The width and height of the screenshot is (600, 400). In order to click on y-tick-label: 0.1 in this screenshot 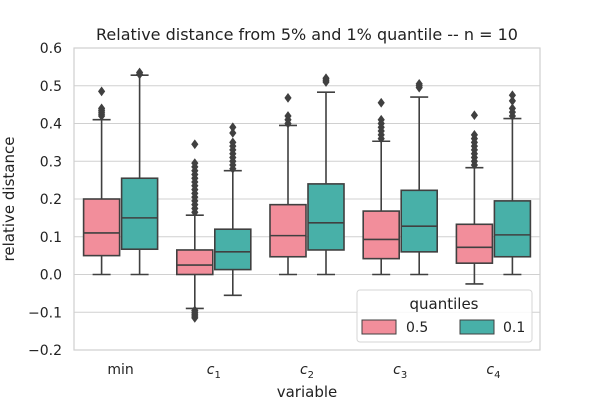, I will do `click(51, 238)`.